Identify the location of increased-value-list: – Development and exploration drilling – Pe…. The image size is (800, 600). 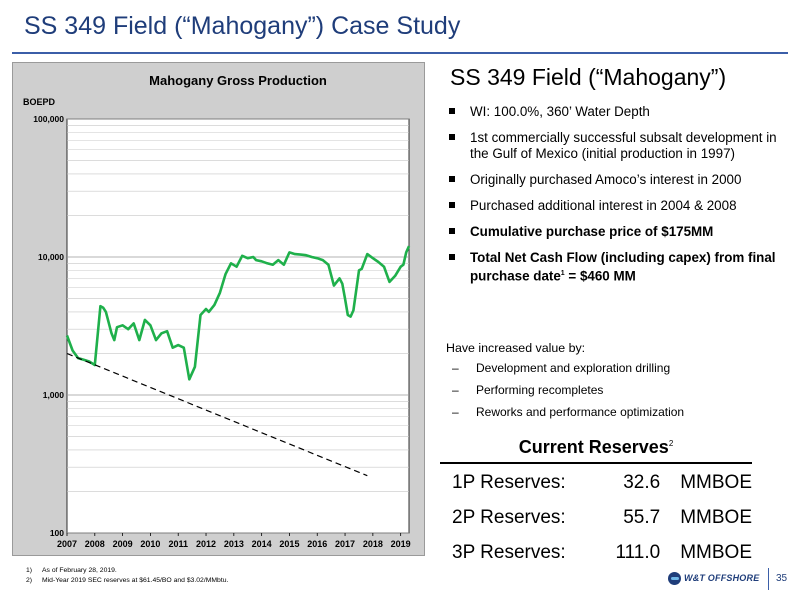
(568, 394).